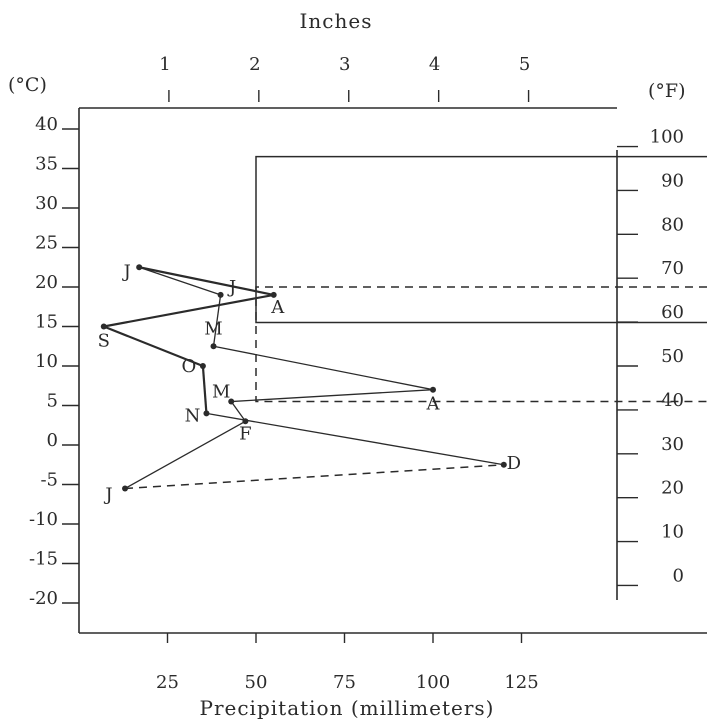 The width and height of the screenshot is (707, 726). I want to click on y-tick-label-f: 40, so click(672, 400).